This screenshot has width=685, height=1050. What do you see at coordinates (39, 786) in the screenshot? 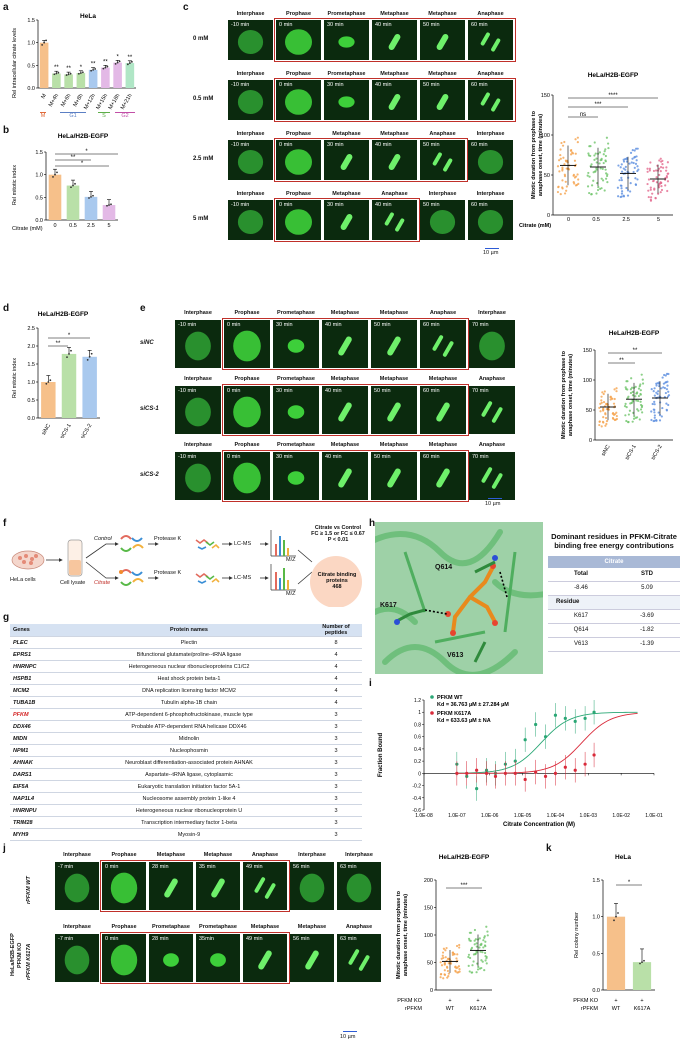
I see `gene-cell: EIF5A` at bounding box center [39, 786].